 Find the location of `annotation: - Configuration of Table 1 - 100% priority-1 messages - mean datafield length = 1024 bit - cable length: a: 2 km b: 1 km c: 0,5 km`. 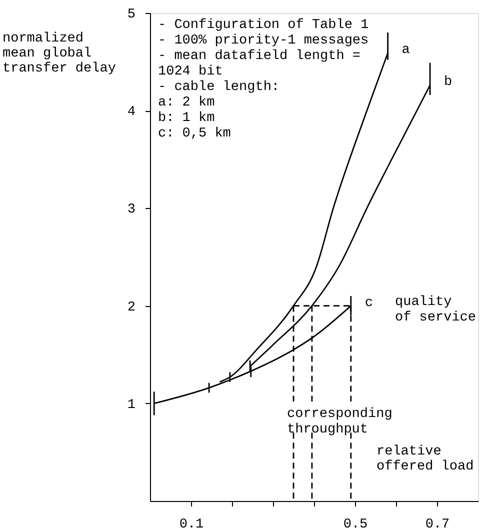

annotation: - Configuration of Table 1 - 100% priority-1 messages - mean datafield length = 1024 bit - cable length: a: 2 km b: 1 km c: 0,5 km is located at coordinates (263, 80).